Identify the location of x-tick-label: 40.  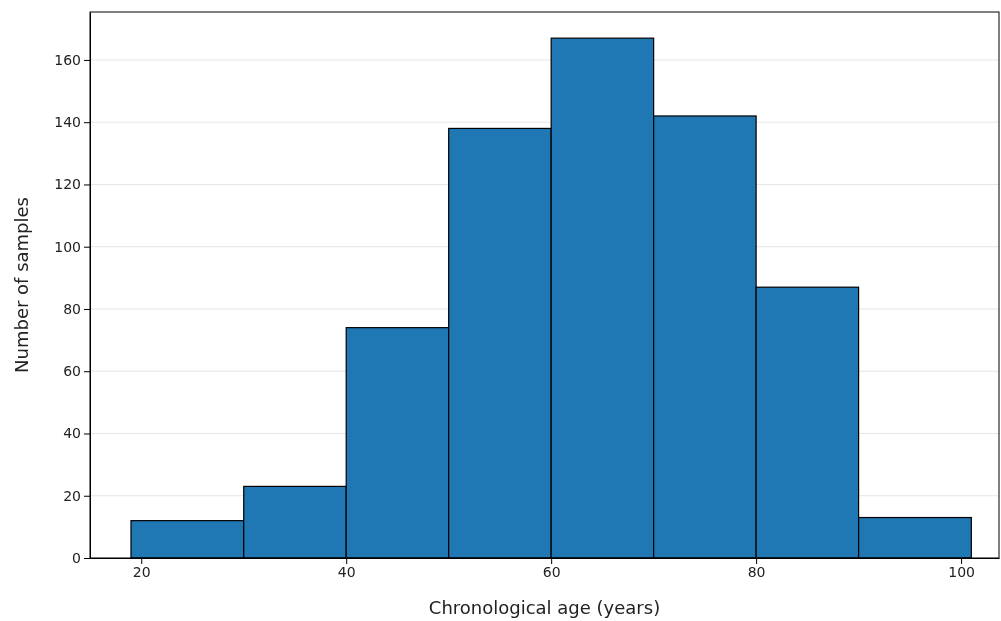
(346, 571).